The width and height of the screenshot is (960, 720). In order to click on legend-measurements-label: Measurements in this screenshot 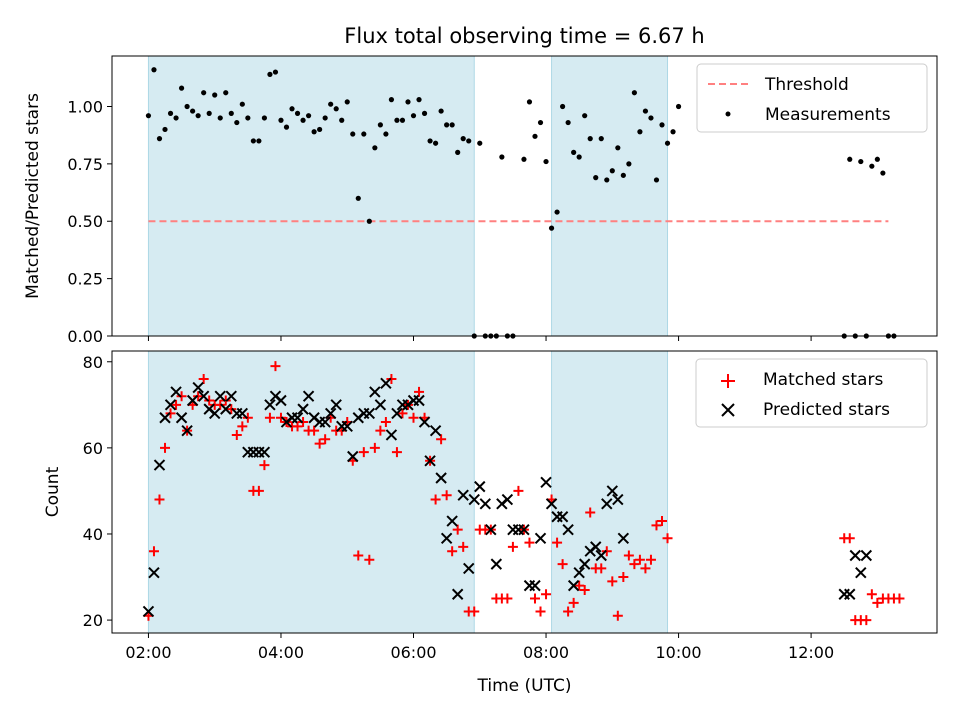, I will do `click(828, 115)`.